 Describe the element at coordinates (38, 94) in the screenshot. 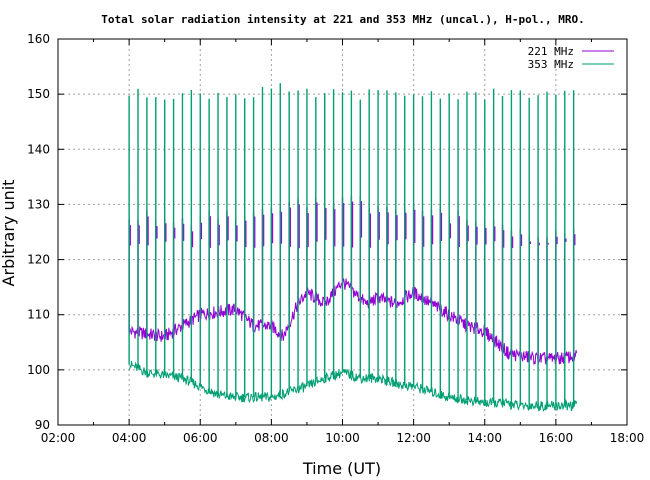

I see `y-tick-label: 150` at that location.